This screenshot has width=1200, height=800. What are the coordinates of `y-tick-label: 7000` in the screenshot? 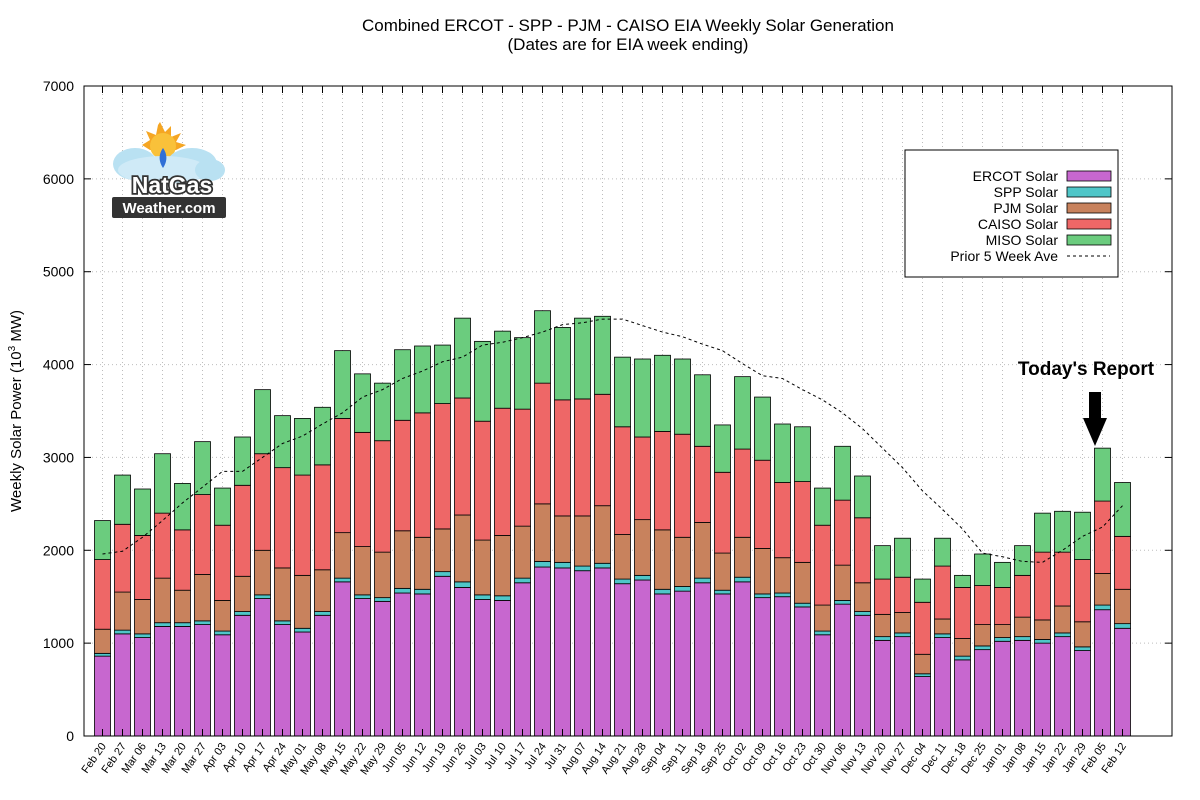 It's located at (58, 86).